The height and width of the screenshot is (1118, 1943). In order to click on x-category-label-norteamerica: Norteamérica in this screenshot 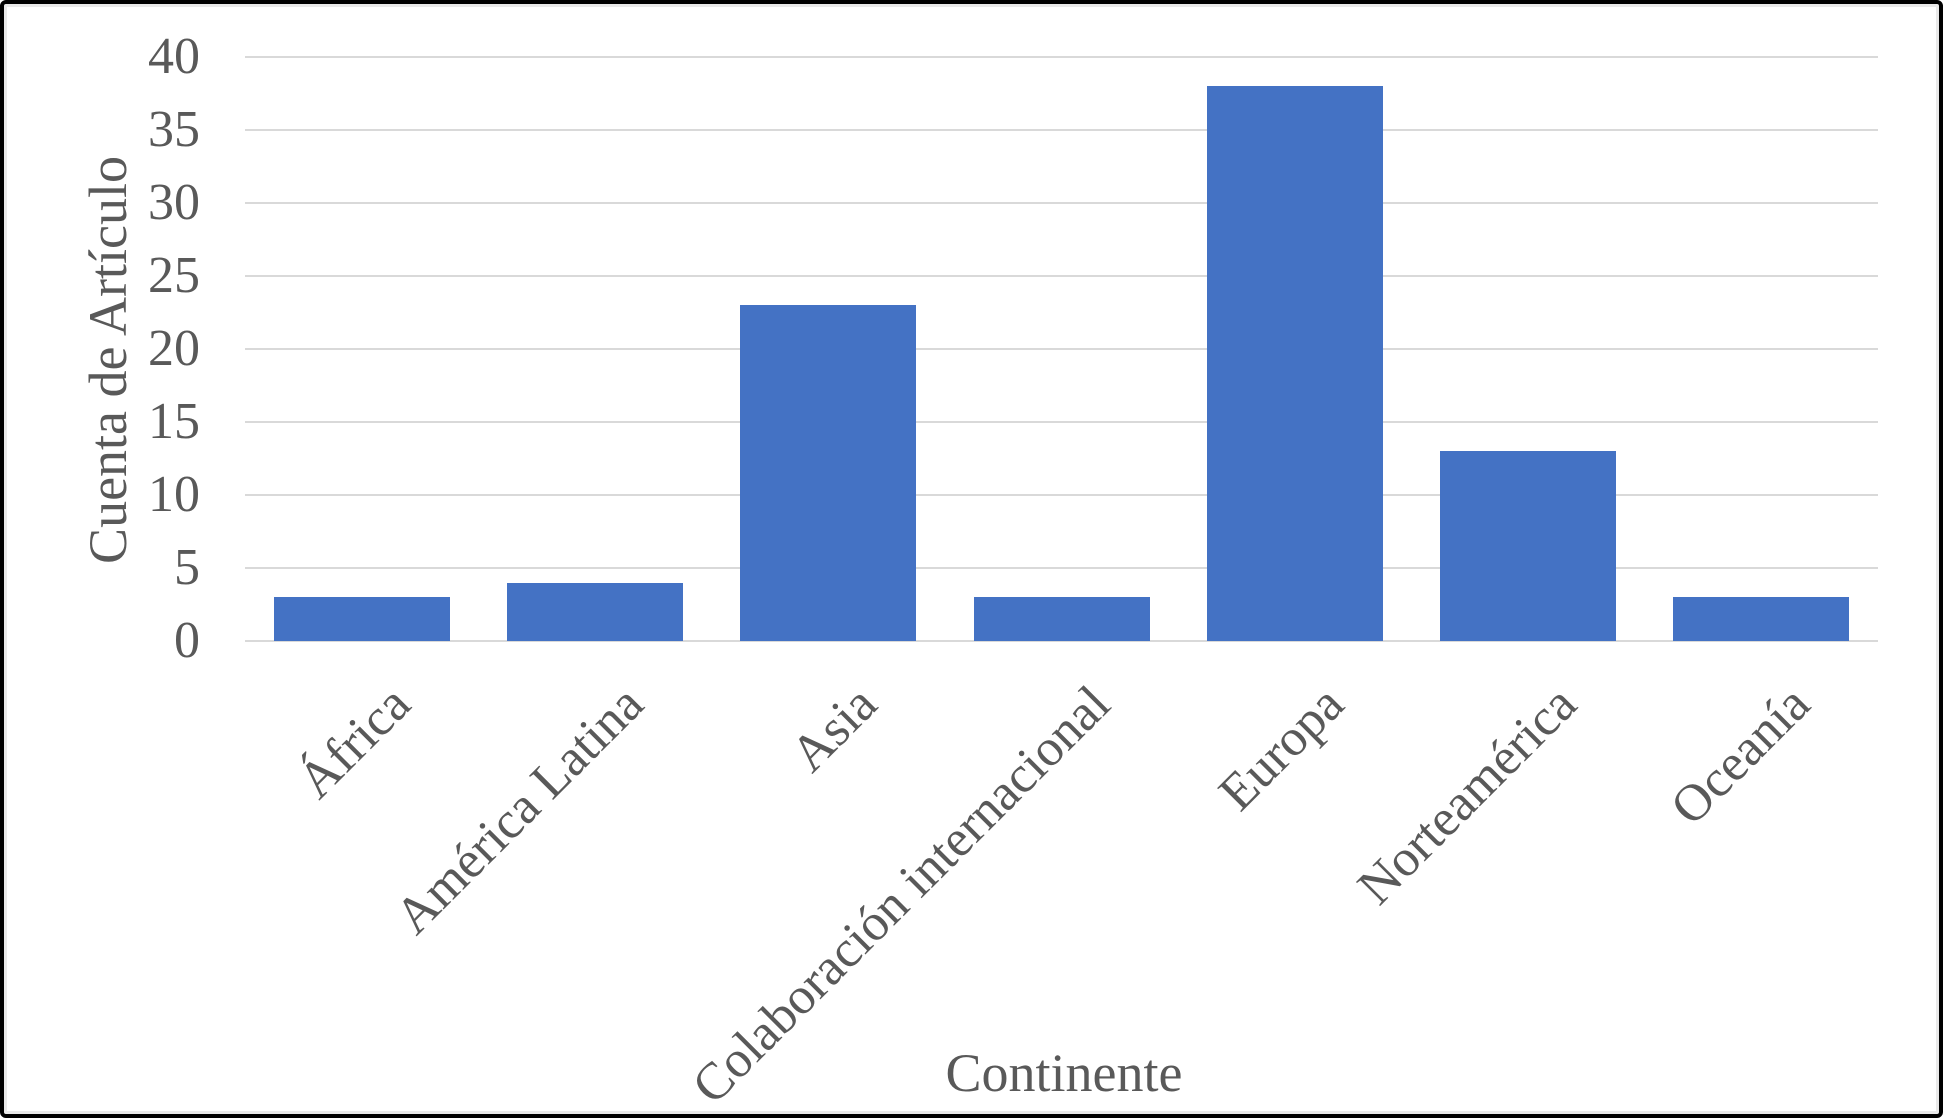, I will do `click(1467, 795)`.